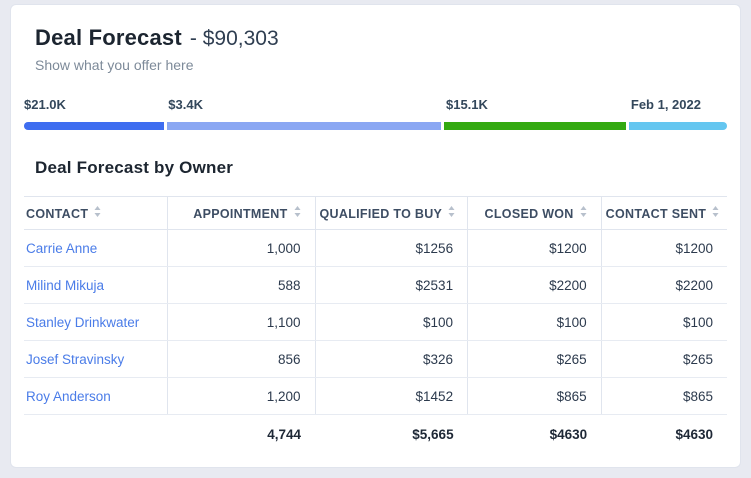 The image size is (751, 478). I want to click on appointment-value: 588, so click(241, 285).